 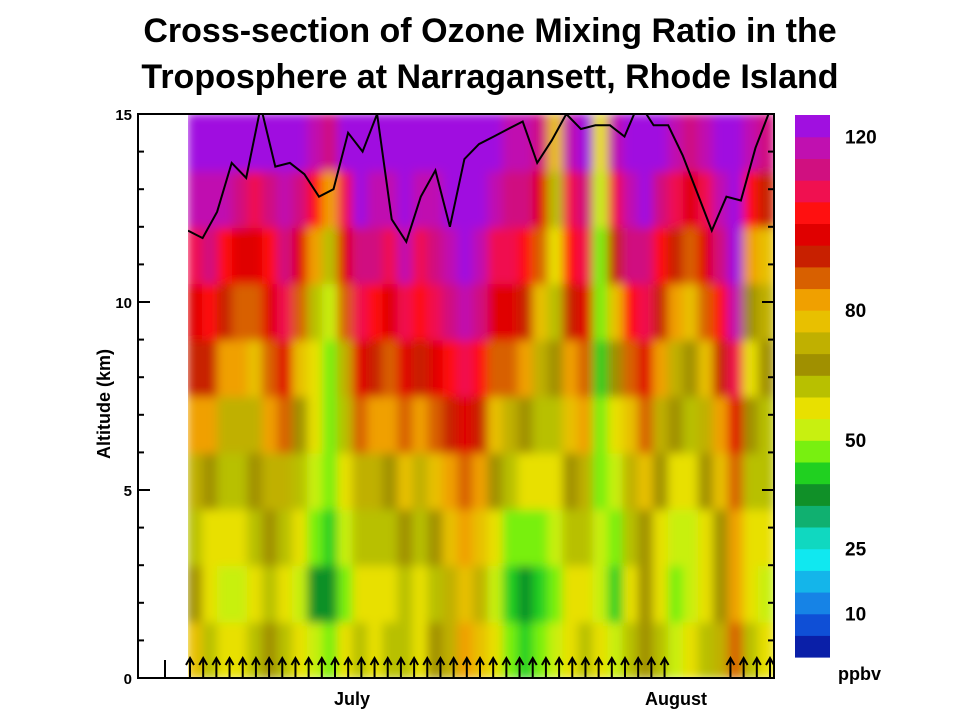 I want to click on y-tick-label: 10, so click(x=123, y=303).